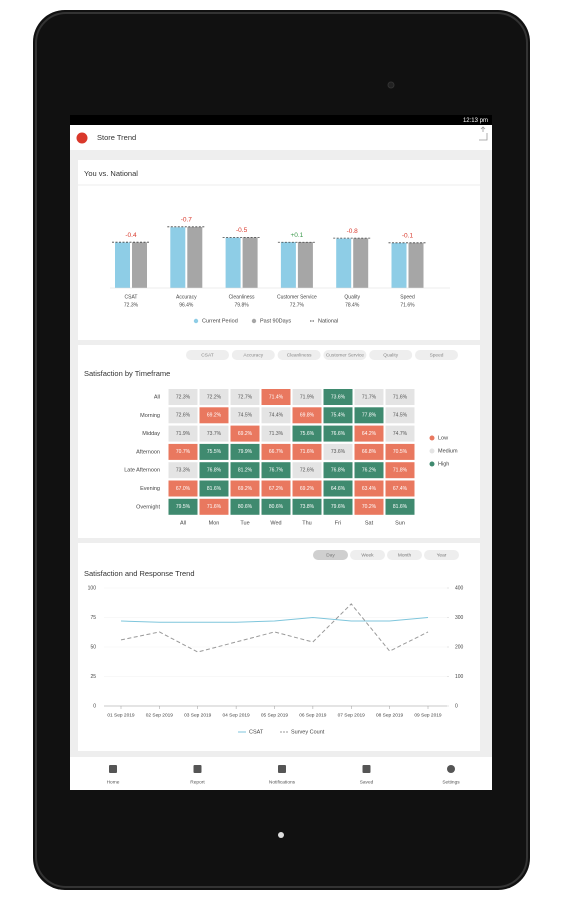 The width and height of the screenshot is (563, 900). Describe the element at coordinates (352, 715) in the screenshot. I see `x-tick-label: 07 Sep 2019` at that location.